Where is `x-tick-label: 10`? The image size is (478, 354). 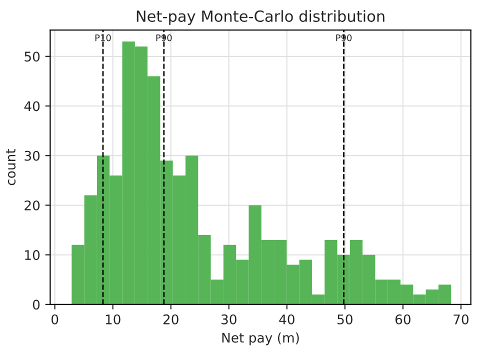
x-tick-label: 10 is located at coordinates (113, 319).